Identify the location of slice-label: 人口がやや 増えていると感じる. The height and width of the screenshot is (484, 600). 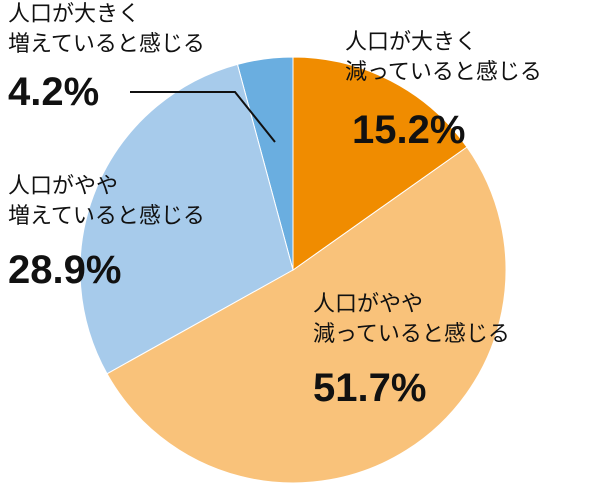
(106, 201).